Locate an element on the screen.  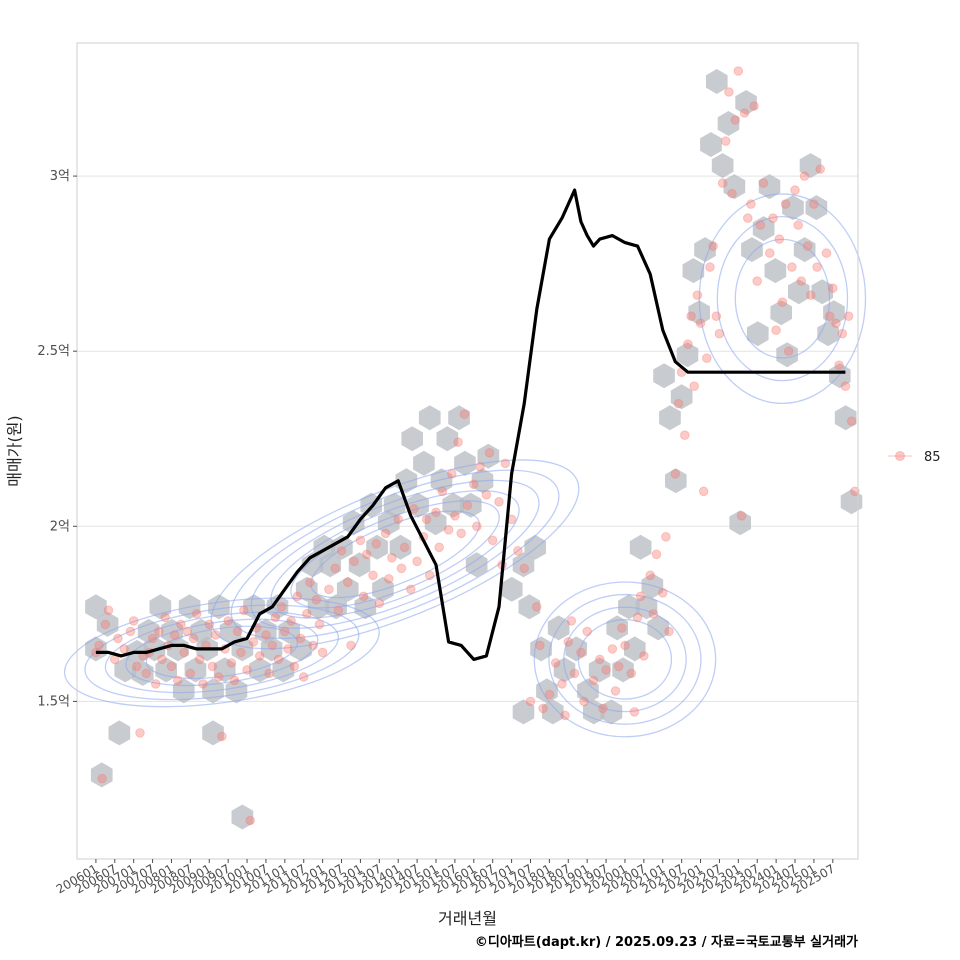
legend-key-point is located at coordinates (900, 456).